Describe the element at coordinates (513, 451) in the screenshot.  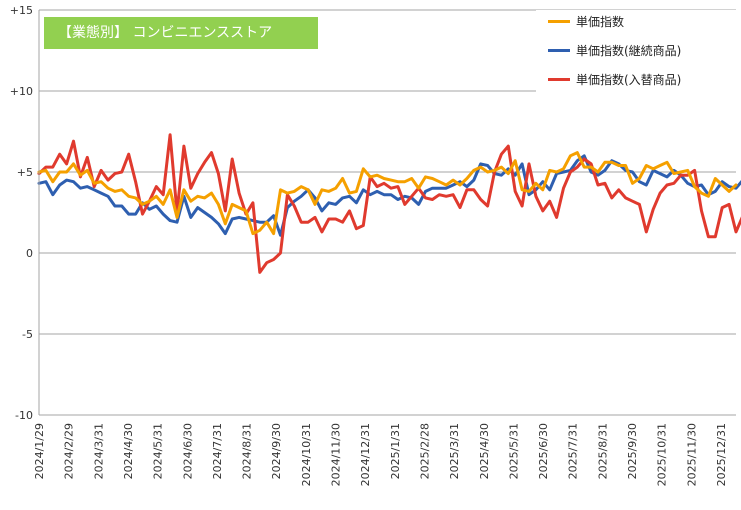
I see `x-tick-label: 2025/5/31` at that location.